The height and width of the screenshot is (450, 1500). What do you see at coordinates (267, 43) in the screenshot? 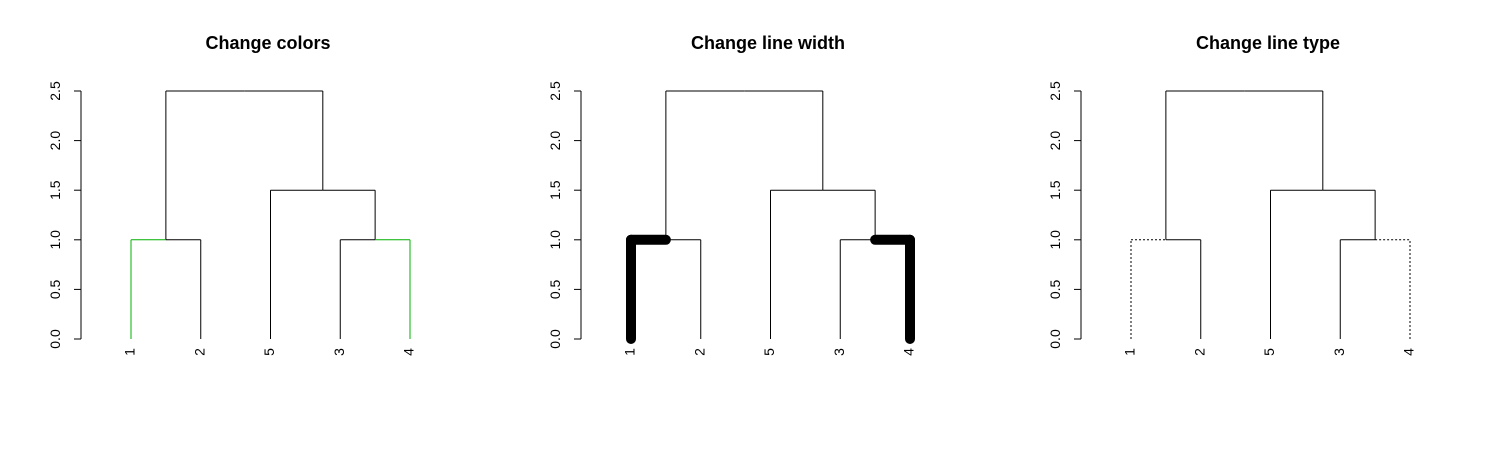
I see `panel-title: Change colors` at bounding box center [267, 43].